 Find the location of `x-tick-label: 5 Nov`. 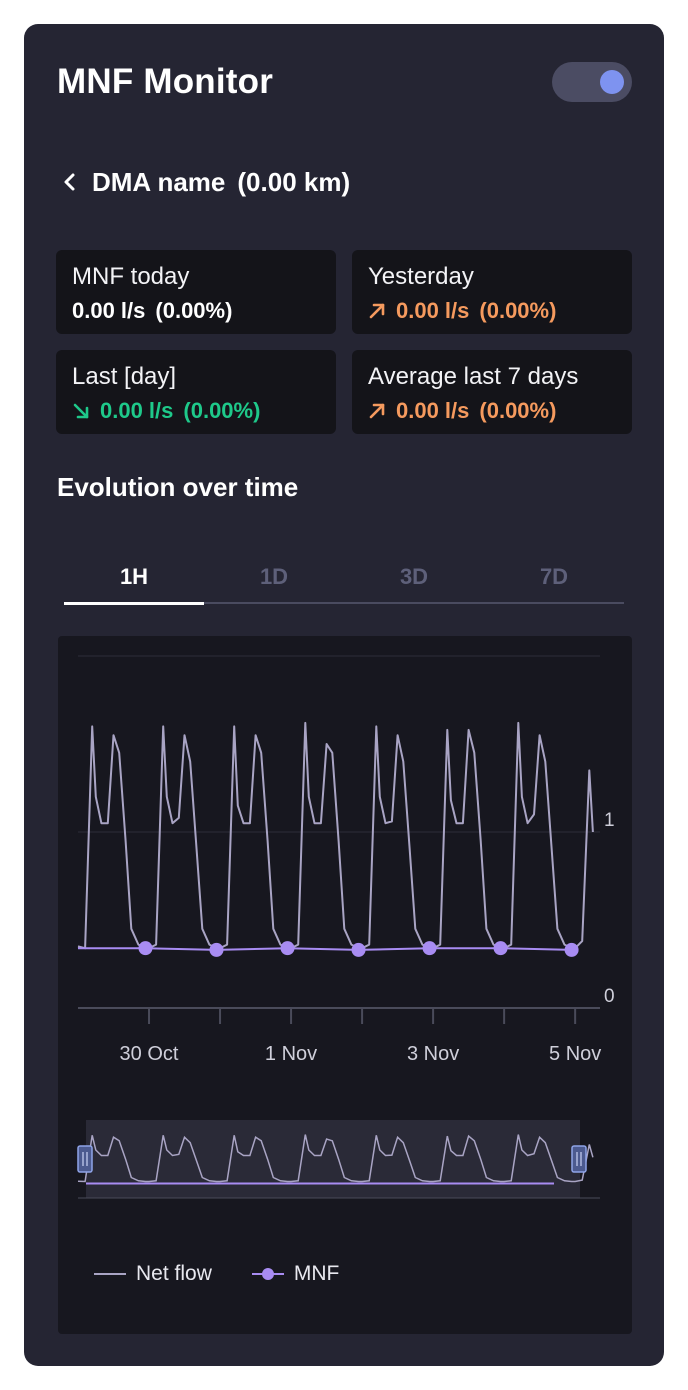

x-tick-label: 5 Nov is located at coordinates (575, 1054).